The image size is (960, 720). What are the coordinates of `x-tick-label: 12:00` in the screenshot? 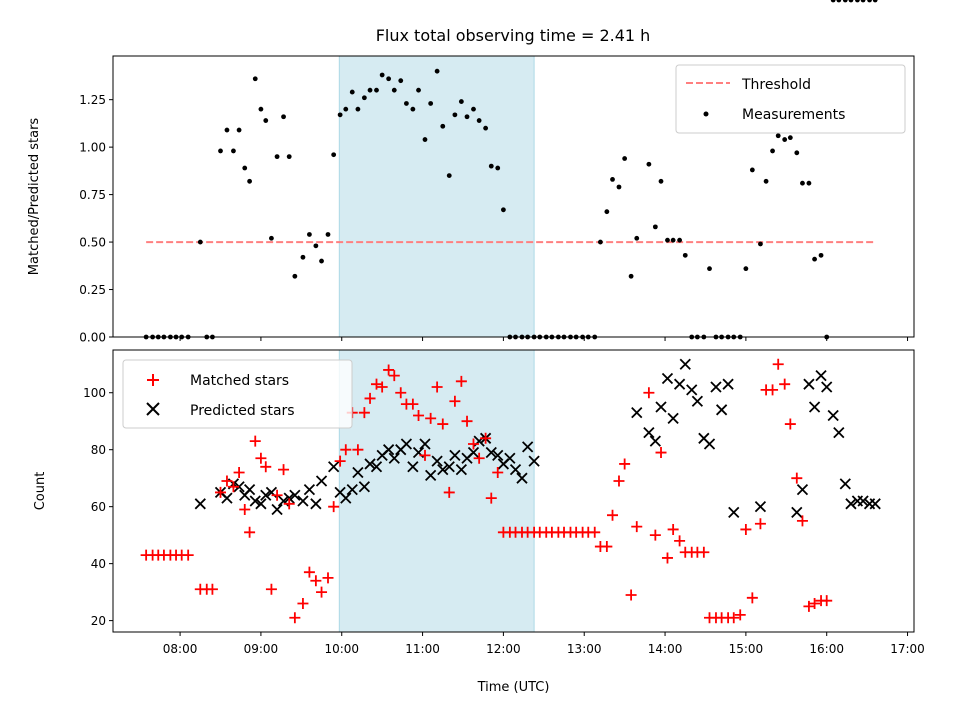 It's located at (503, 649).